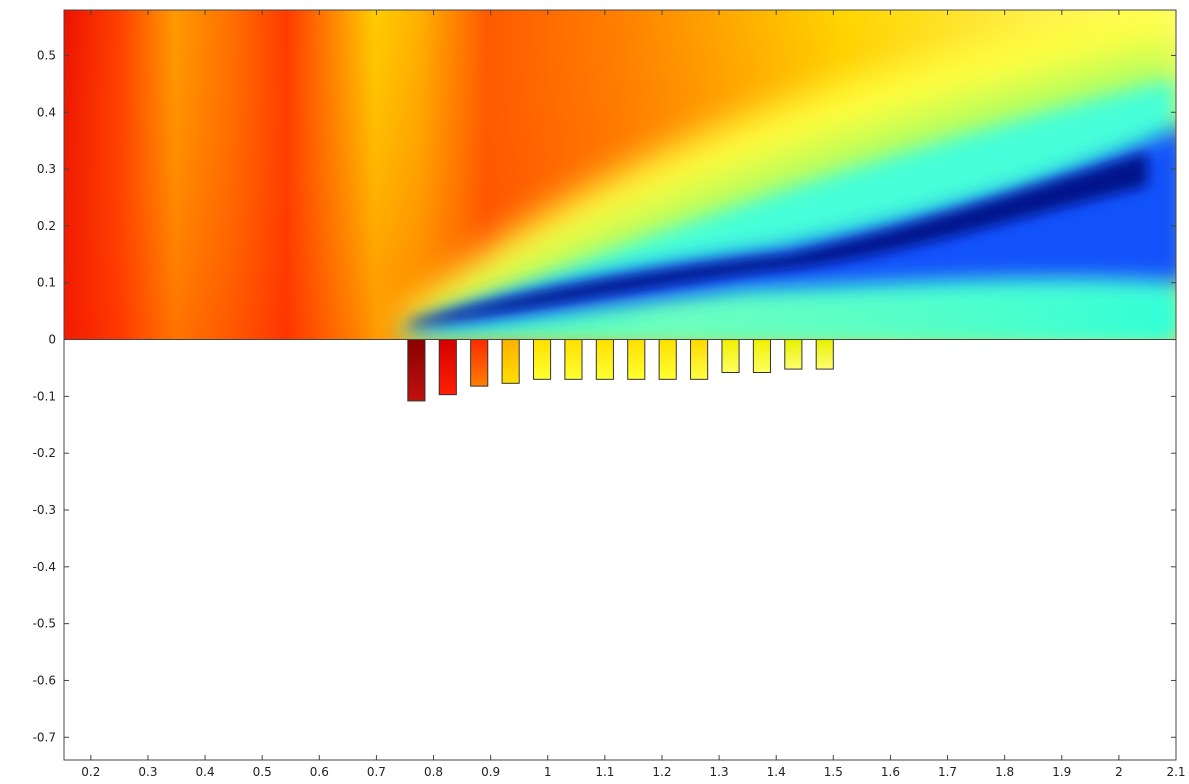 The height and width of the screenshot is (784, 1189). I want to click on y-tick-label: 0, so click(52, 340).